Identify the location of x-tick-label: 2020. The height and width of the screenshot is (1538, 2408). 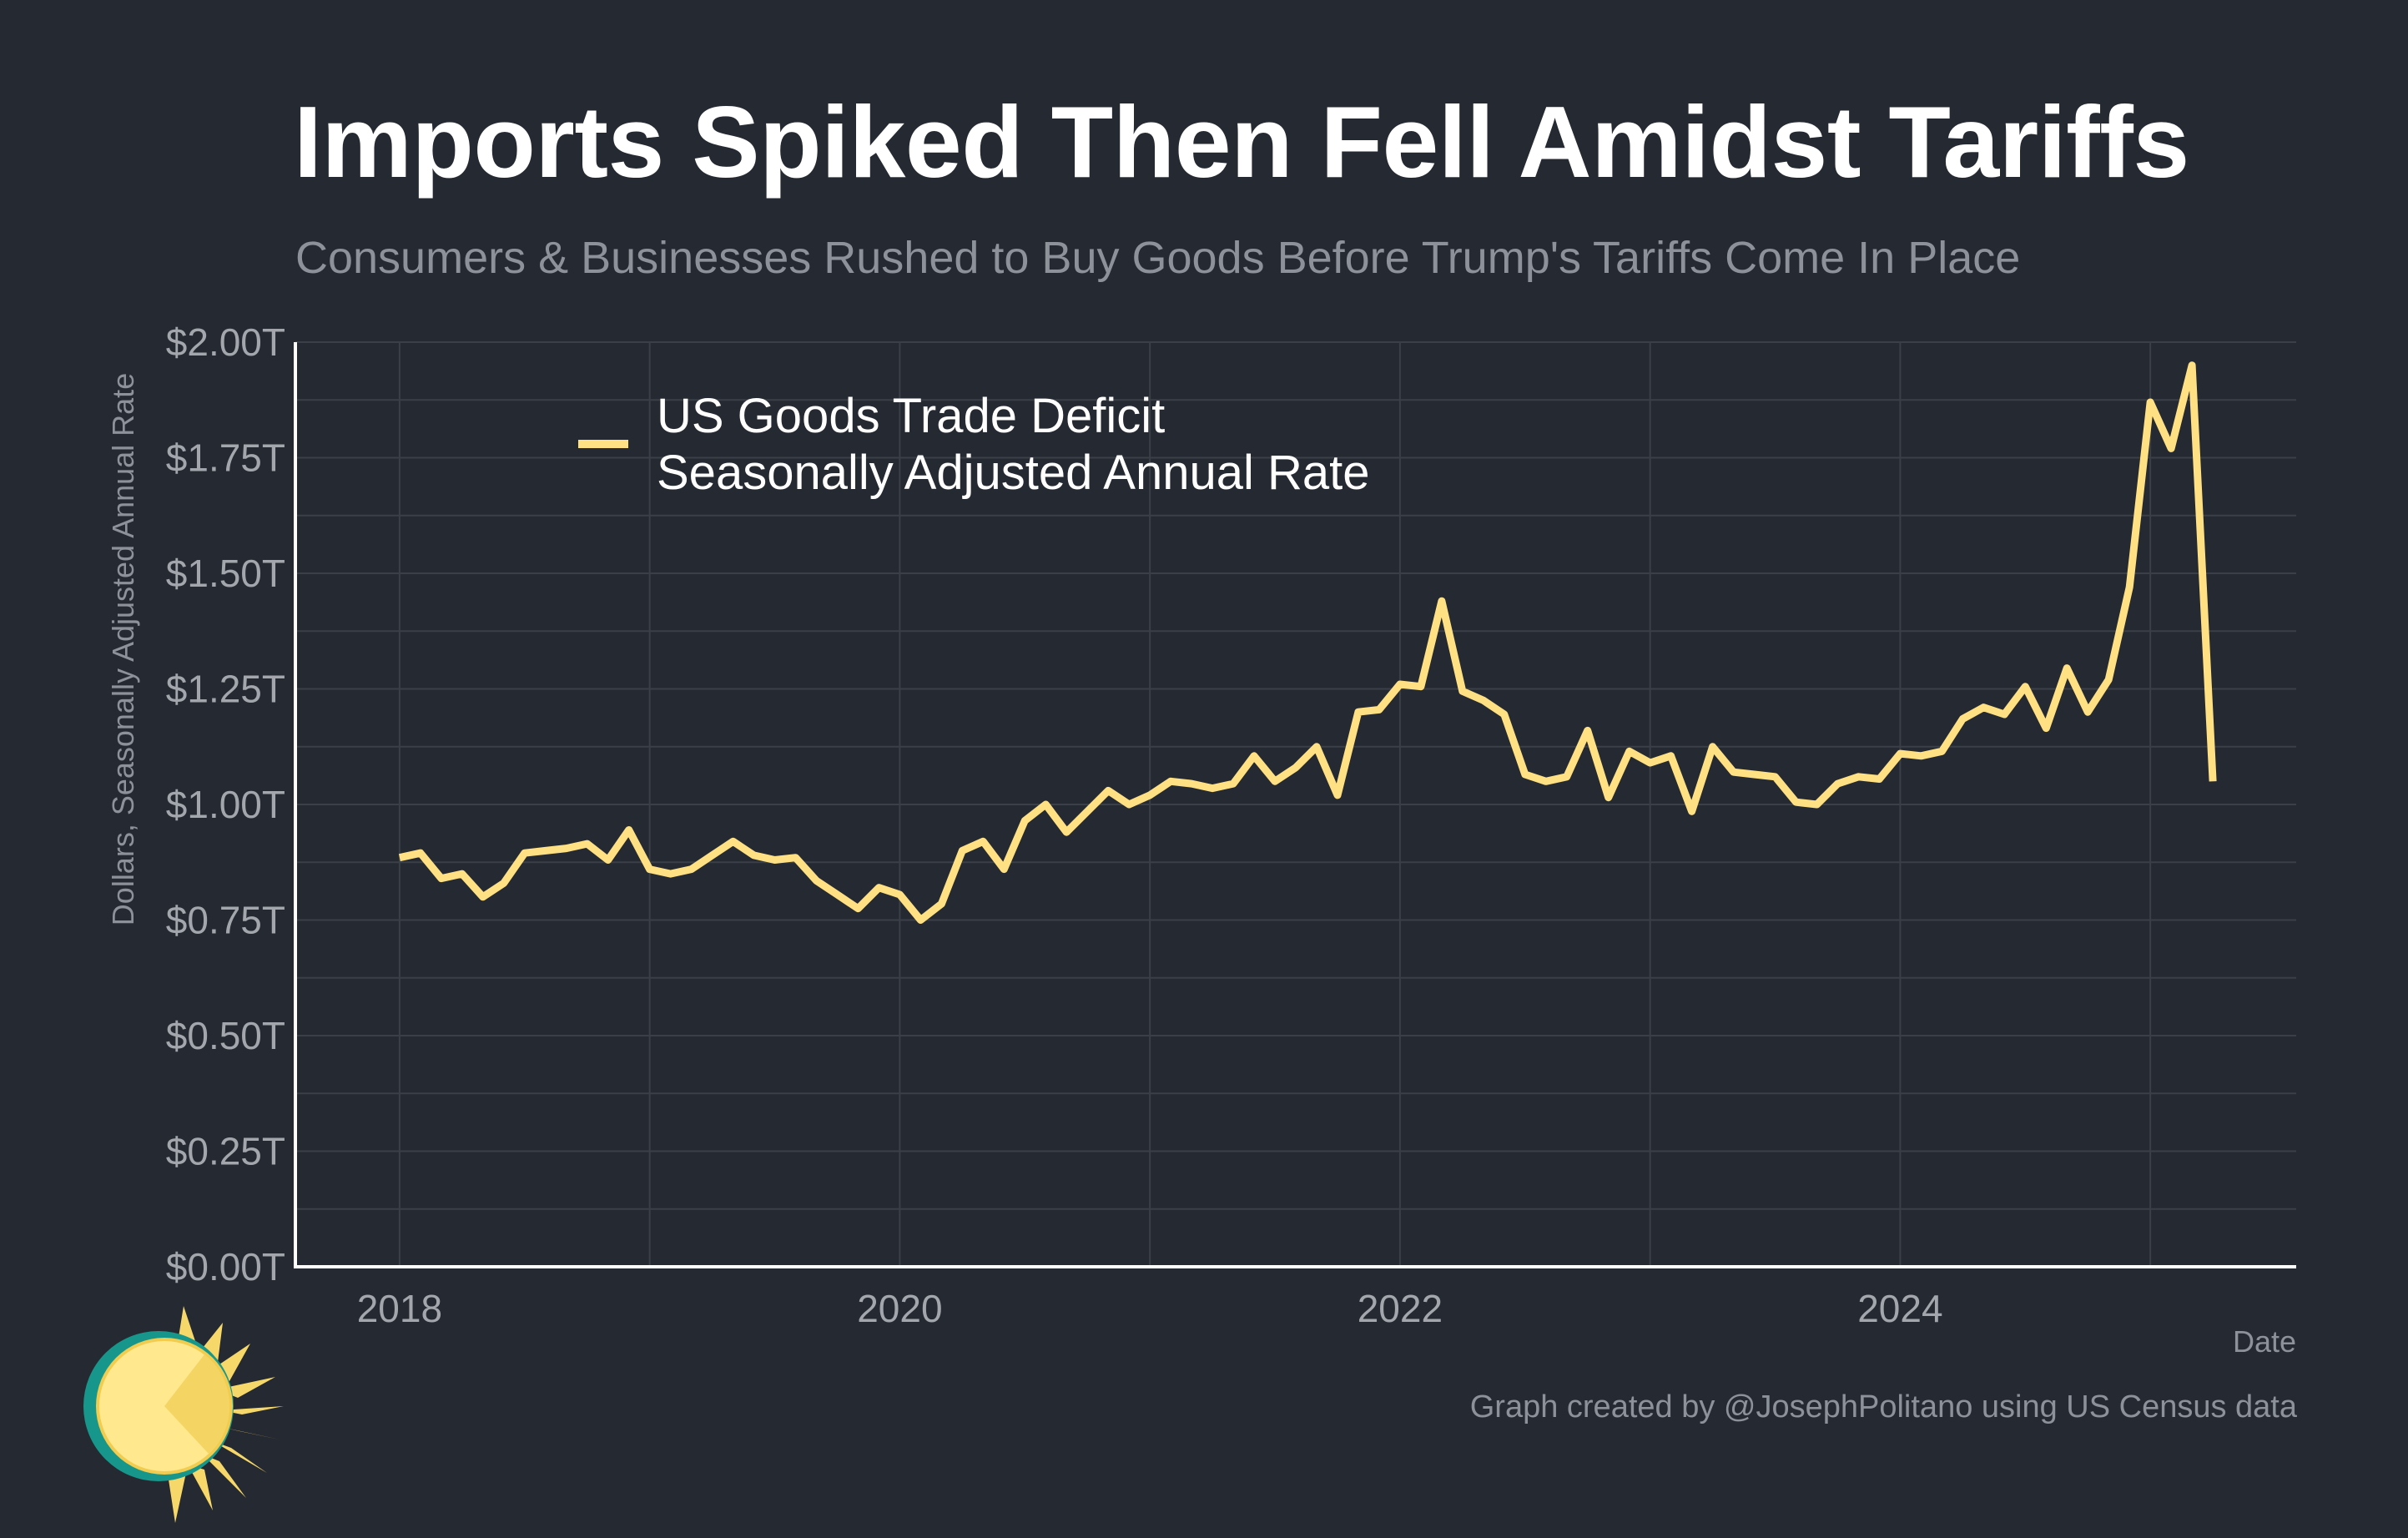
(899, 1308).